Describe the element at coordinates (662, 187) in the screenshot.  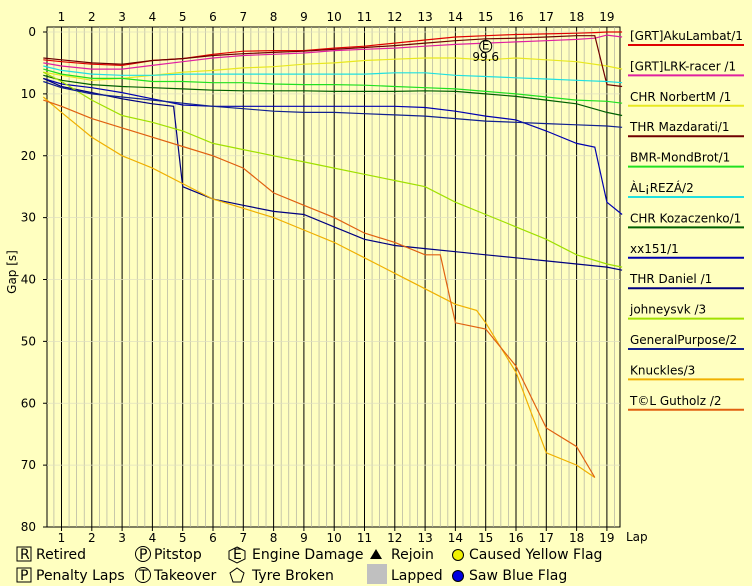
I see `legend-label: ÀL¡REZÁ/2` at that location.